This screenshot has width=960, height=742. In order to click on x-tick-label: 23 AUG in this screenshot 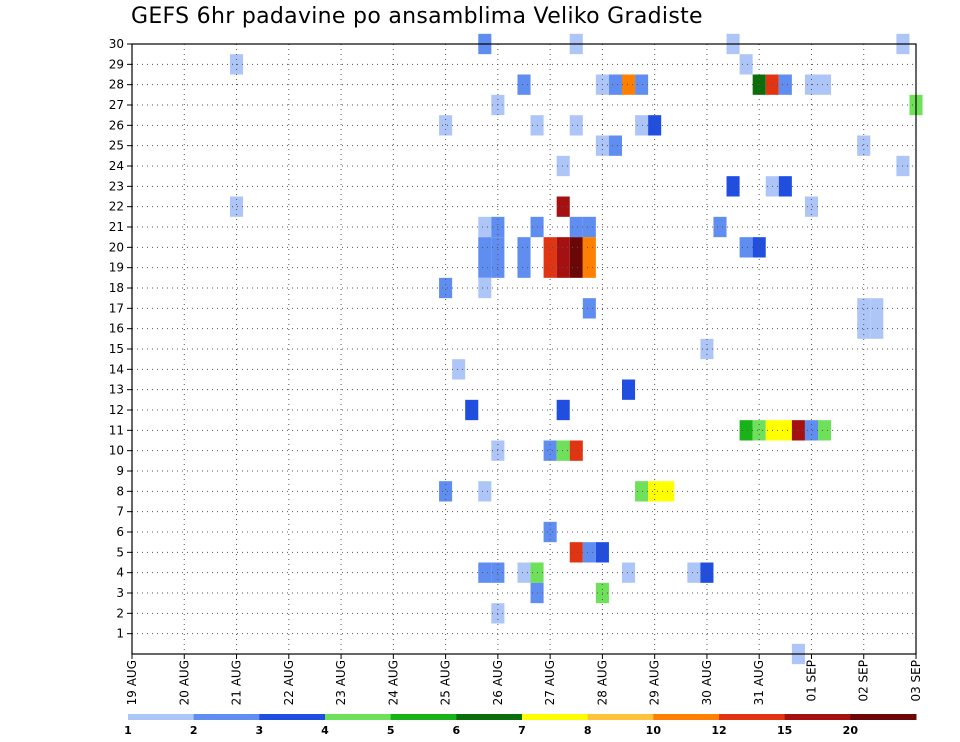, I will do `click(341, 682)`.